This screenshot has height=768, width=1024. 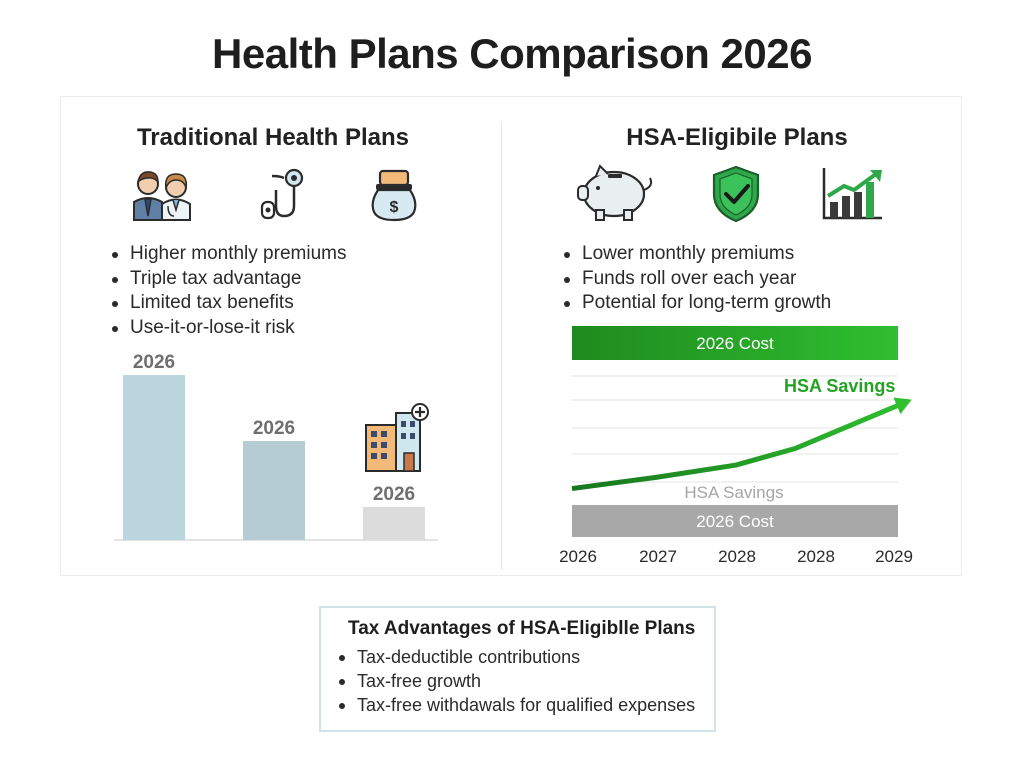 What do you see at coordinates (696, 254) in the screenshot?
I see `list-item: Lower monthly premiums` at bounding box center [696, 254].